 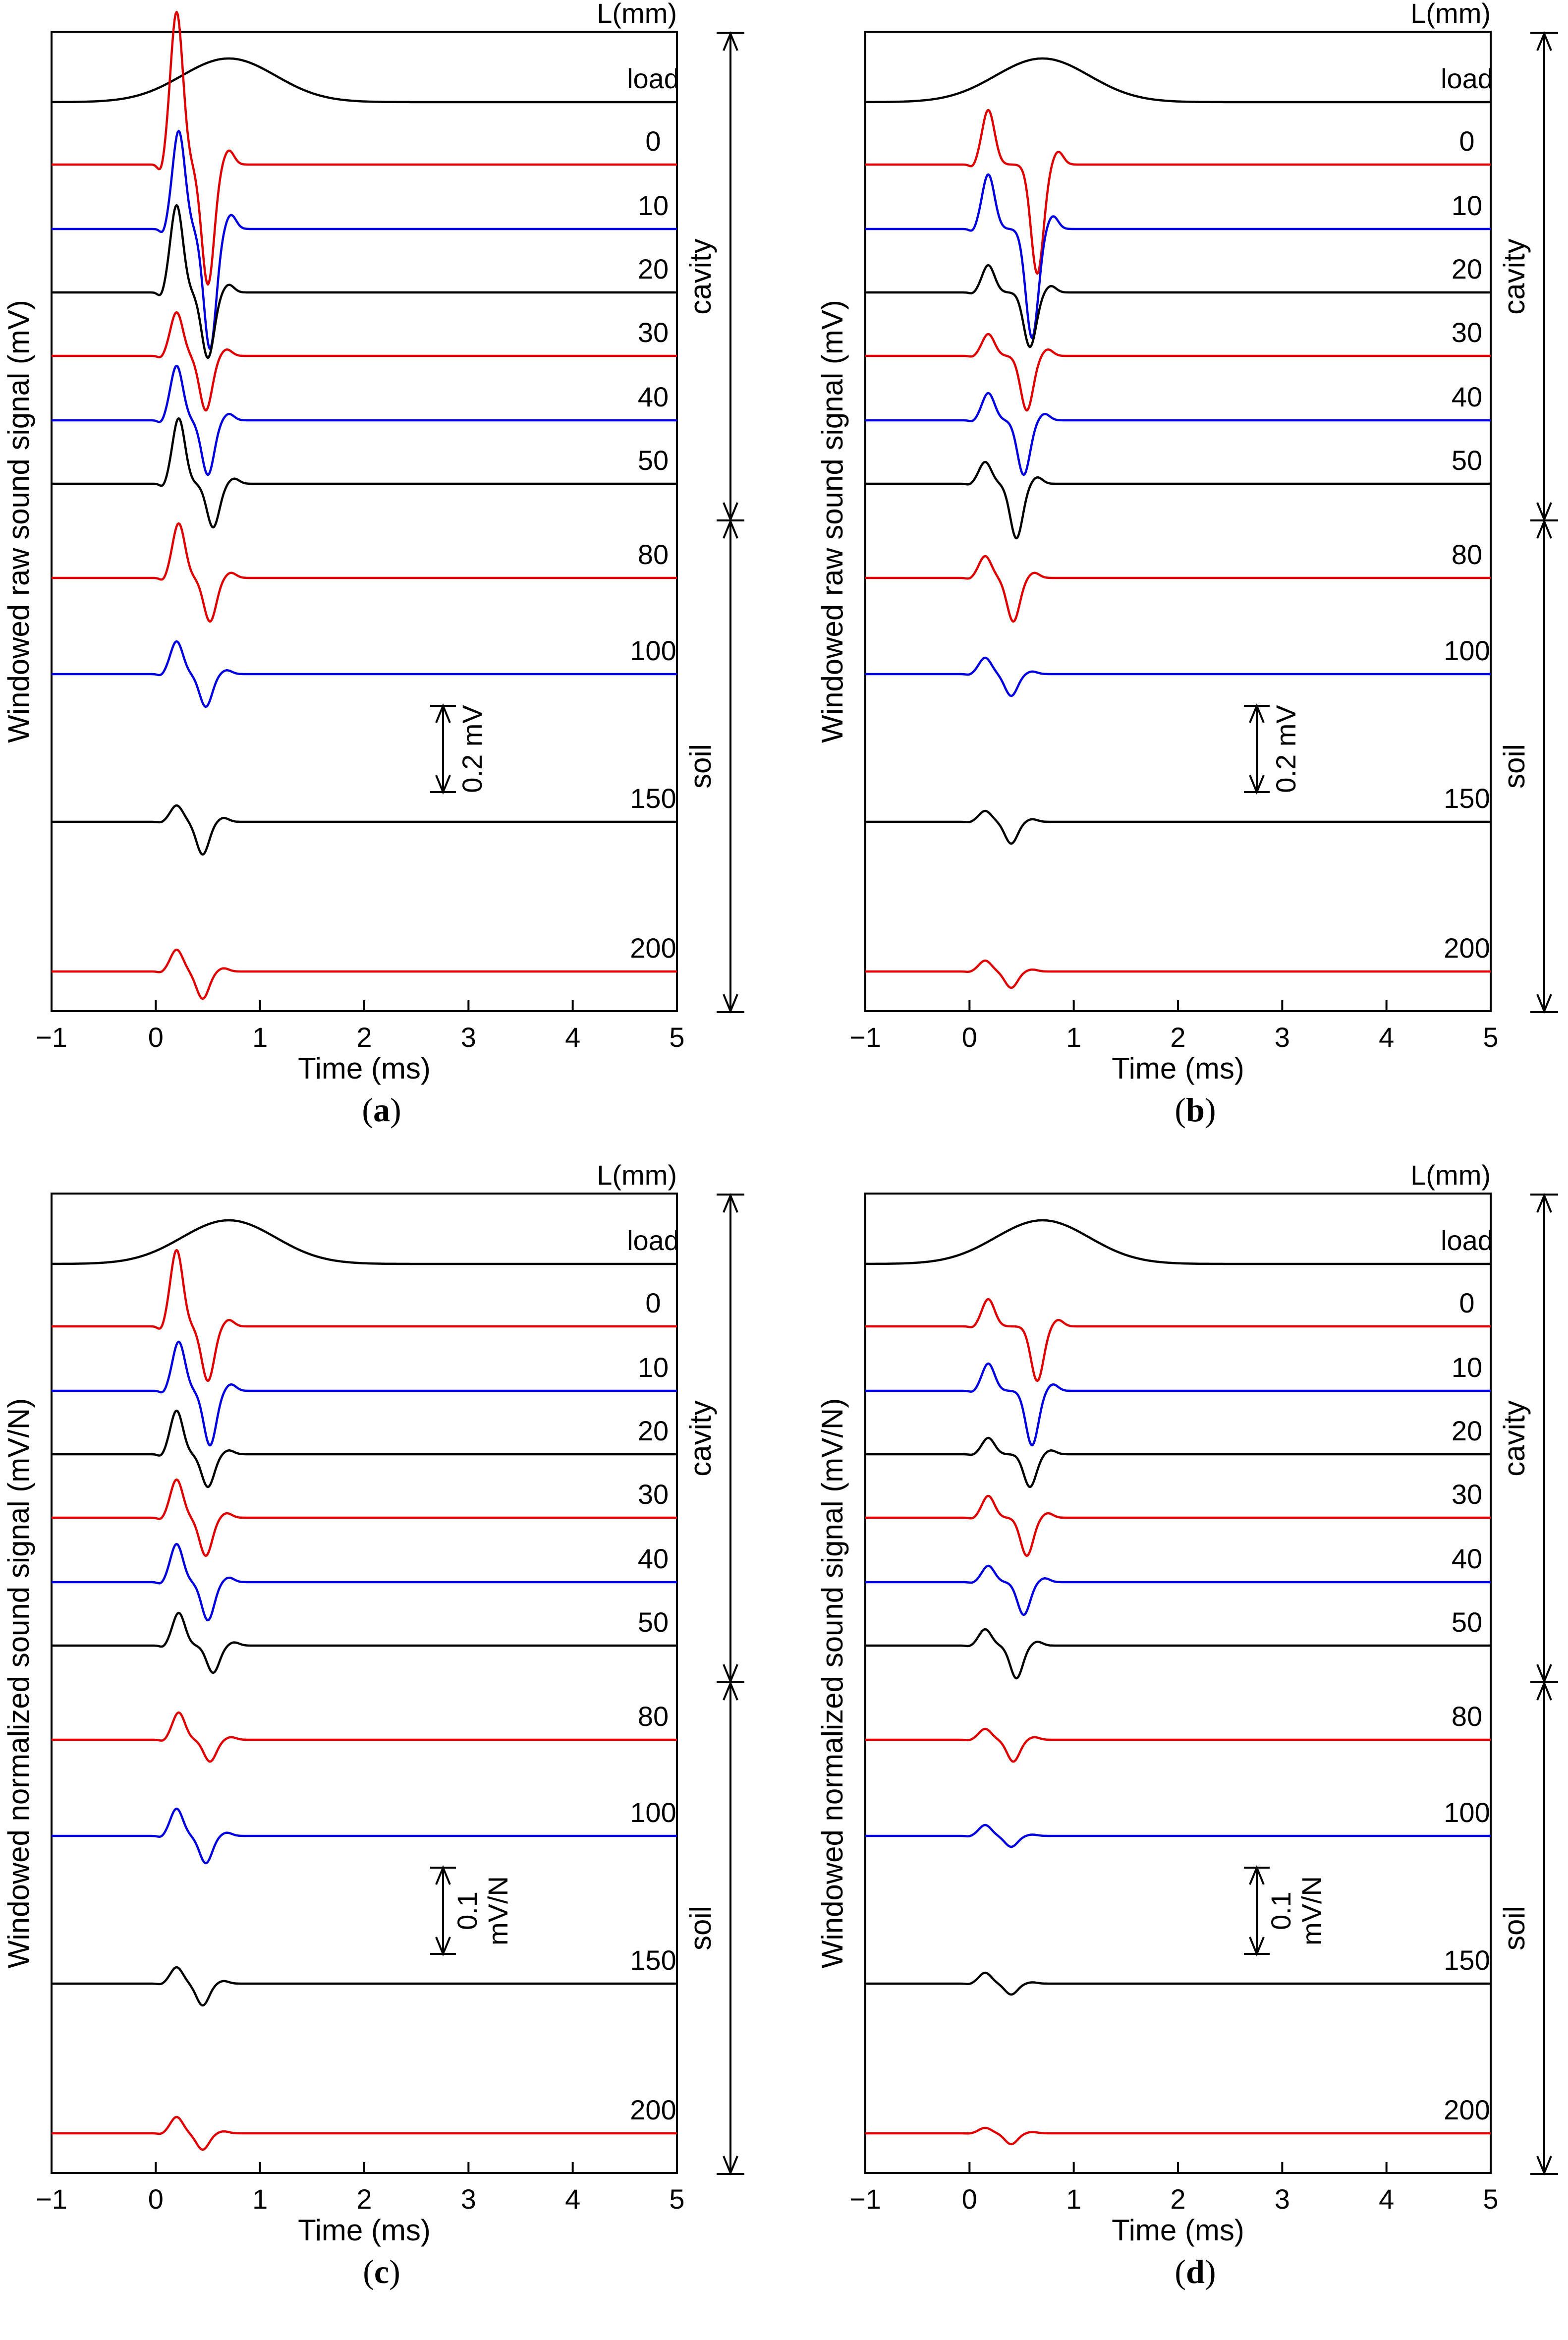 What do you see at coordinates (653, 1622) in the screenshot?
I see `trace-label-50: 50` at bounding box center [653, 1622].